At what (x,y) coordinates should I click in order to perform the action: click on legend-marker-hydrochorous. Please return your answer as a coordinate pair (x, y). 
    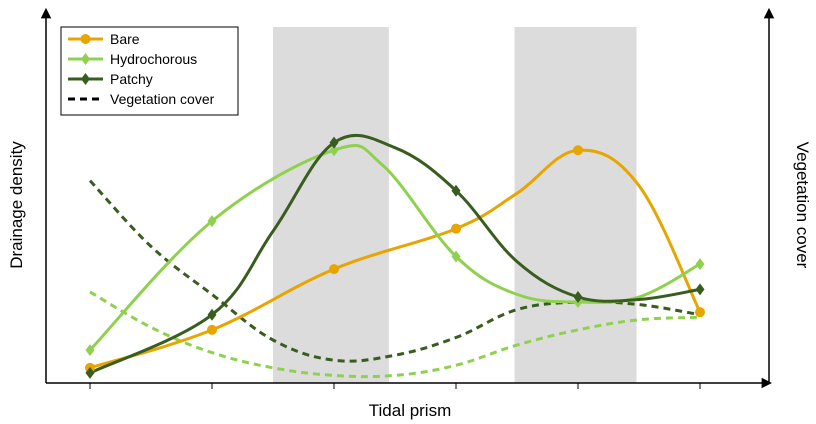
    Looking at the image, I should click on (85, 59).